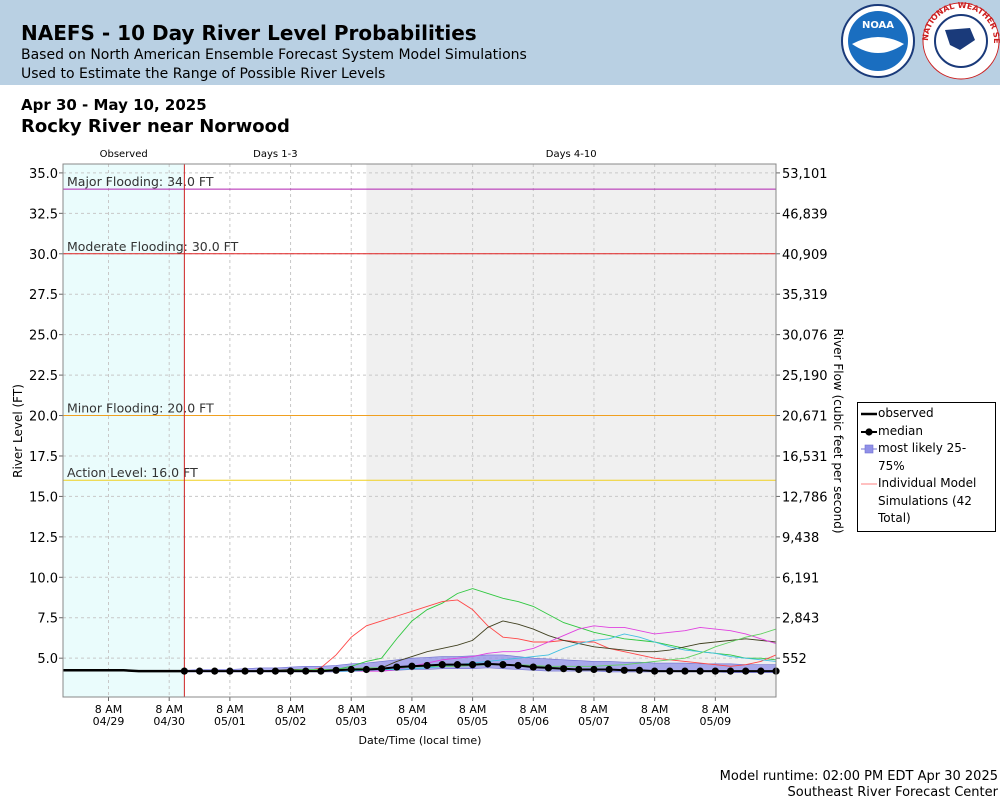  Describe the element at coordinates (800, 619) in the screenshot. I see `y2-tick-label: 2,843` at that location.